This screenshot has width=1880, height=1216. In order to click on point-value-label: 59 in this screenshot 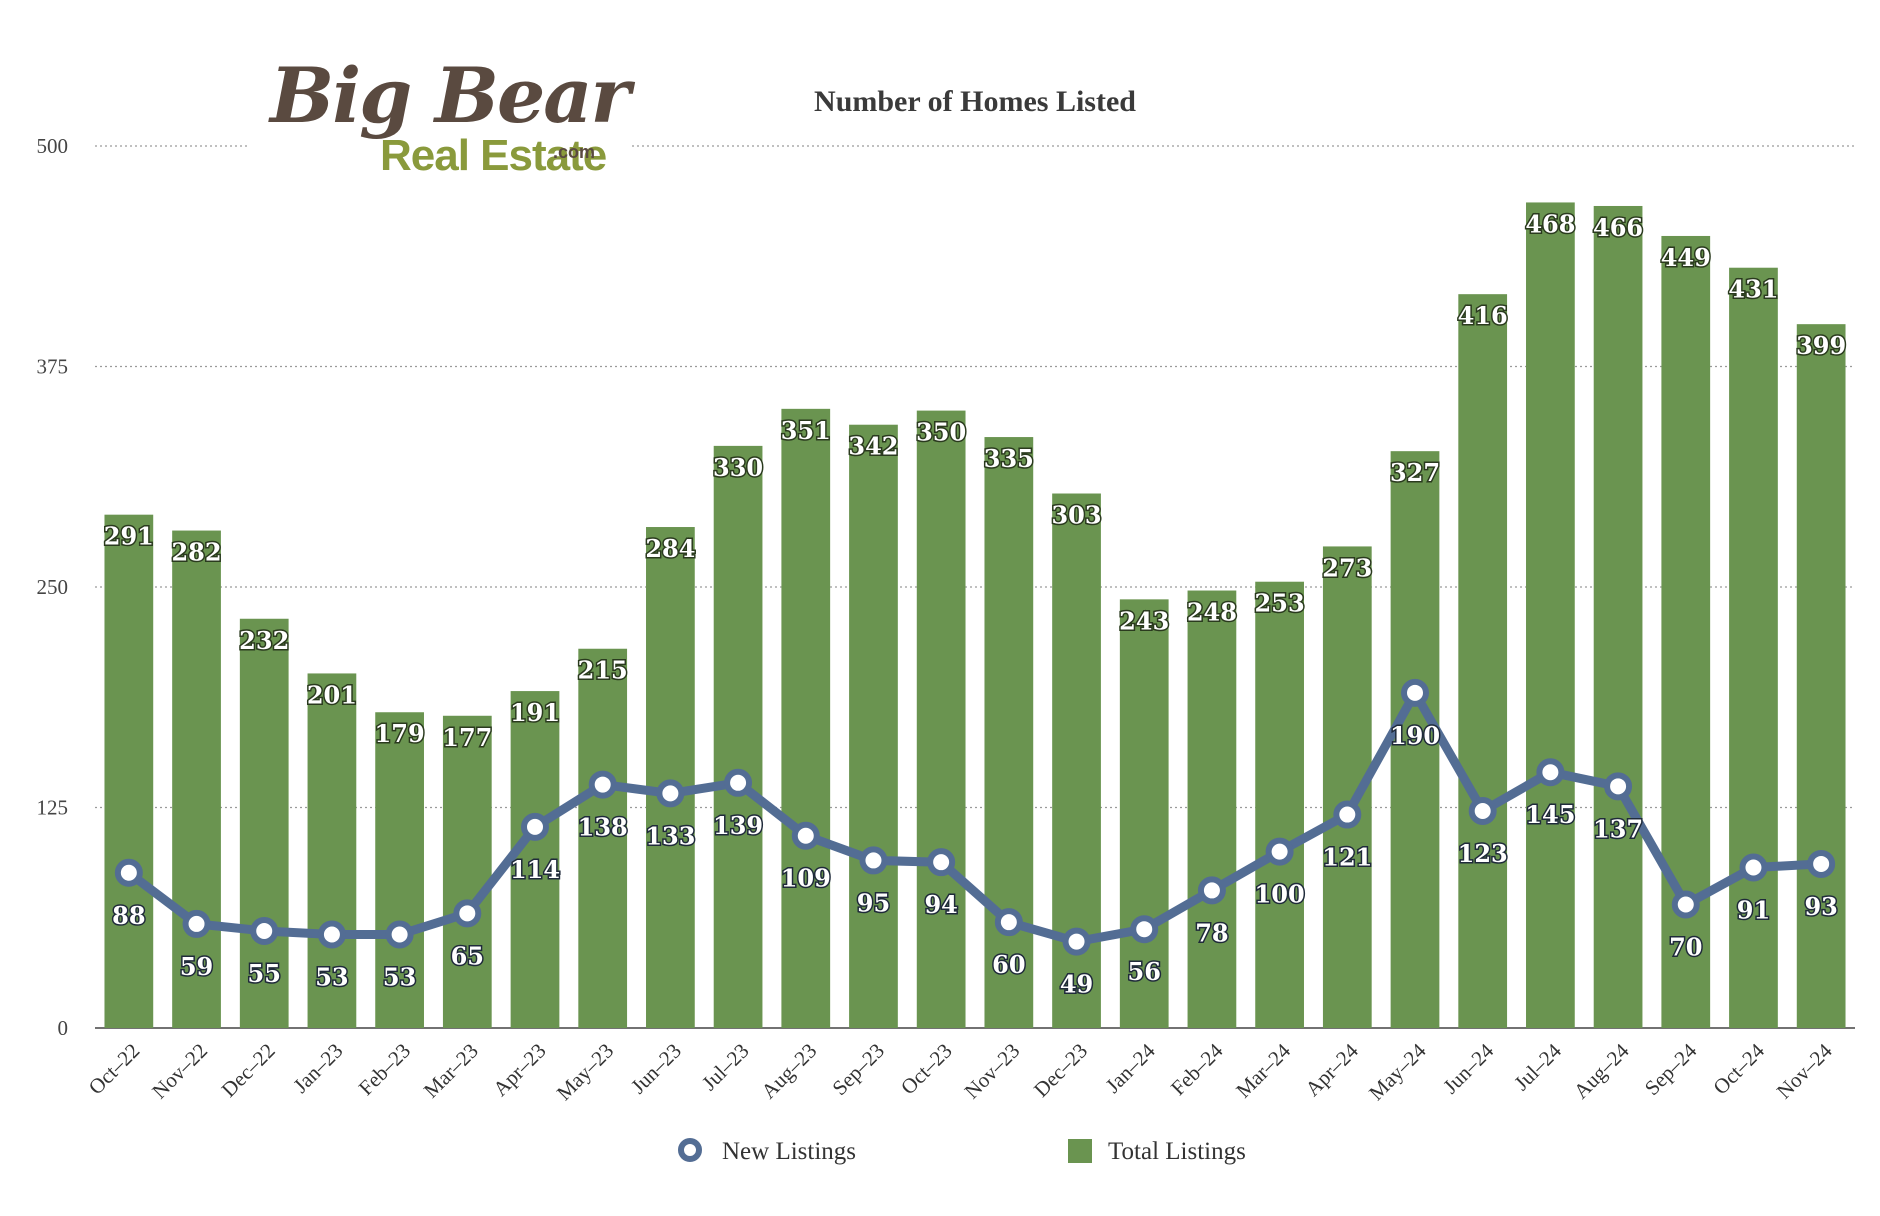, I will do `click(196, 966)`.